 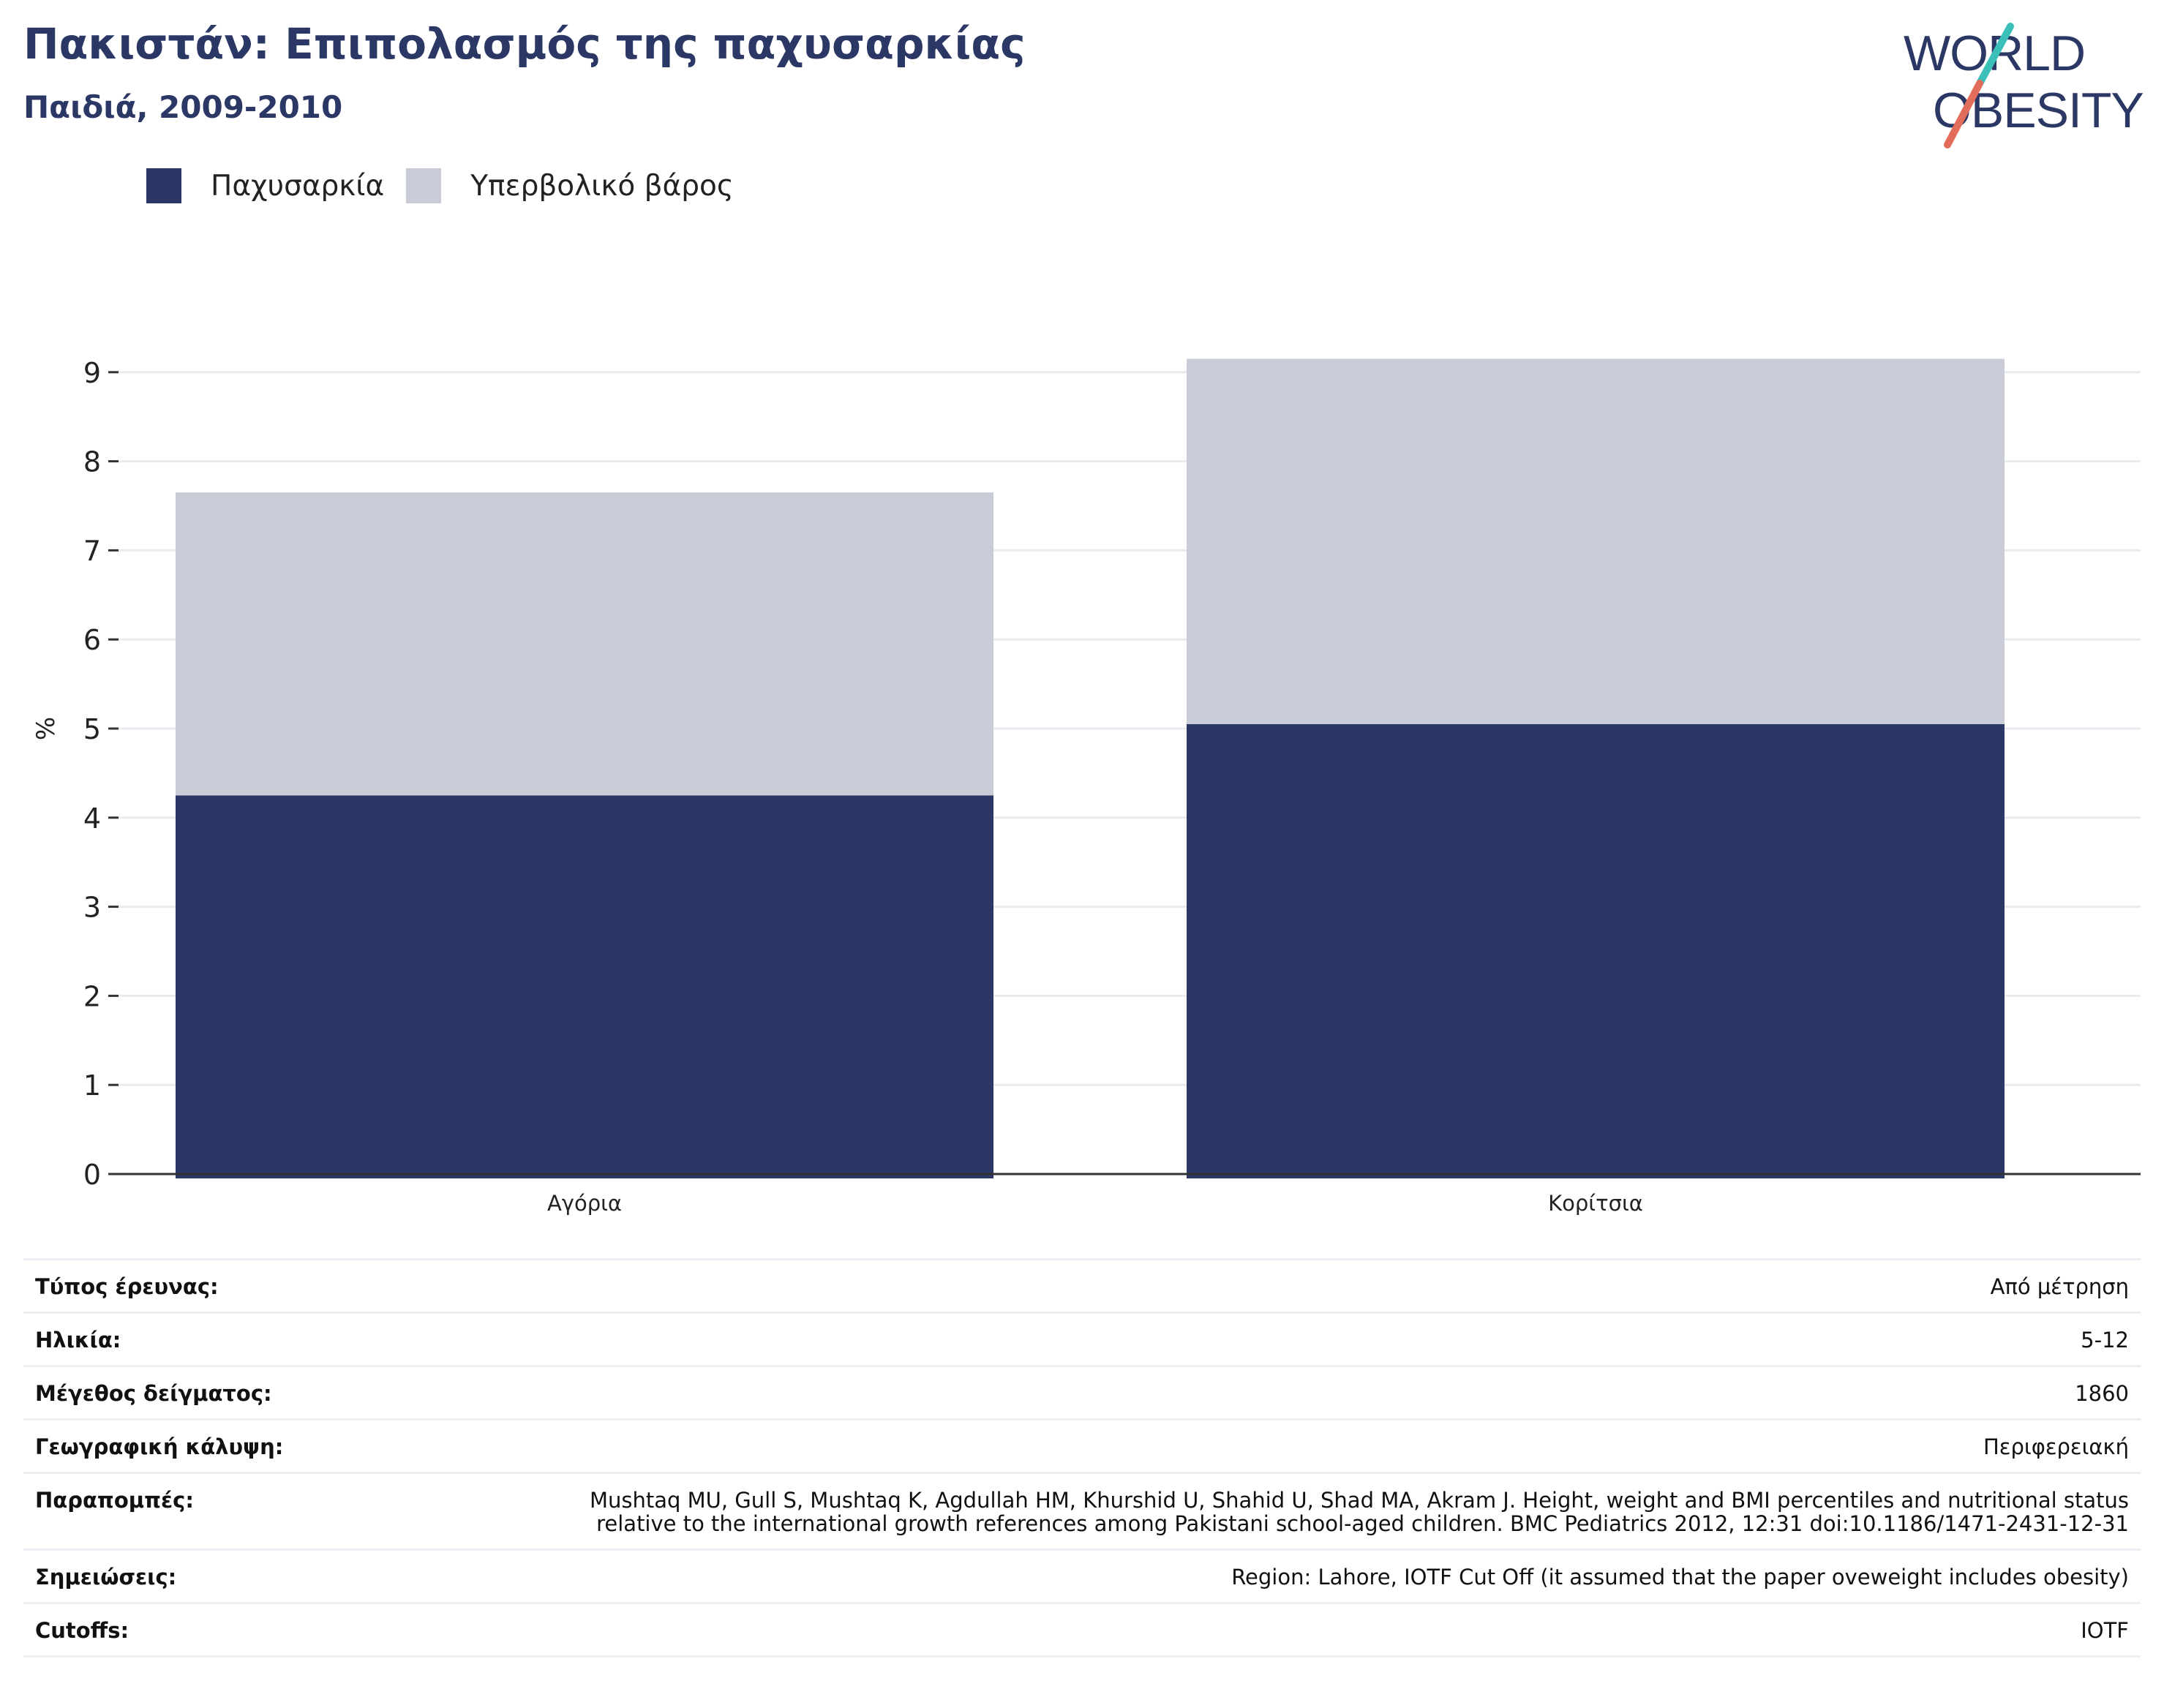 What do you see at coordinates (92, 908) in the screenshot?
I see `y-tick-label: 3` at bounding box center [92, 908].